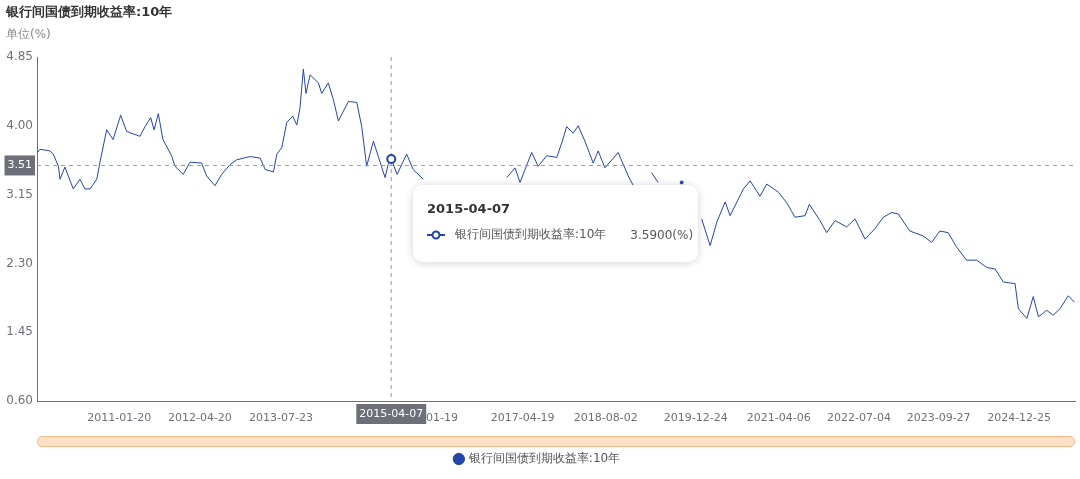 Image resolution: width=1080 pixels, height=479 pixels. Describe the element at coordinates (19, 165) in the screenshot. I see `ref-line-label: 3.51` at that location.